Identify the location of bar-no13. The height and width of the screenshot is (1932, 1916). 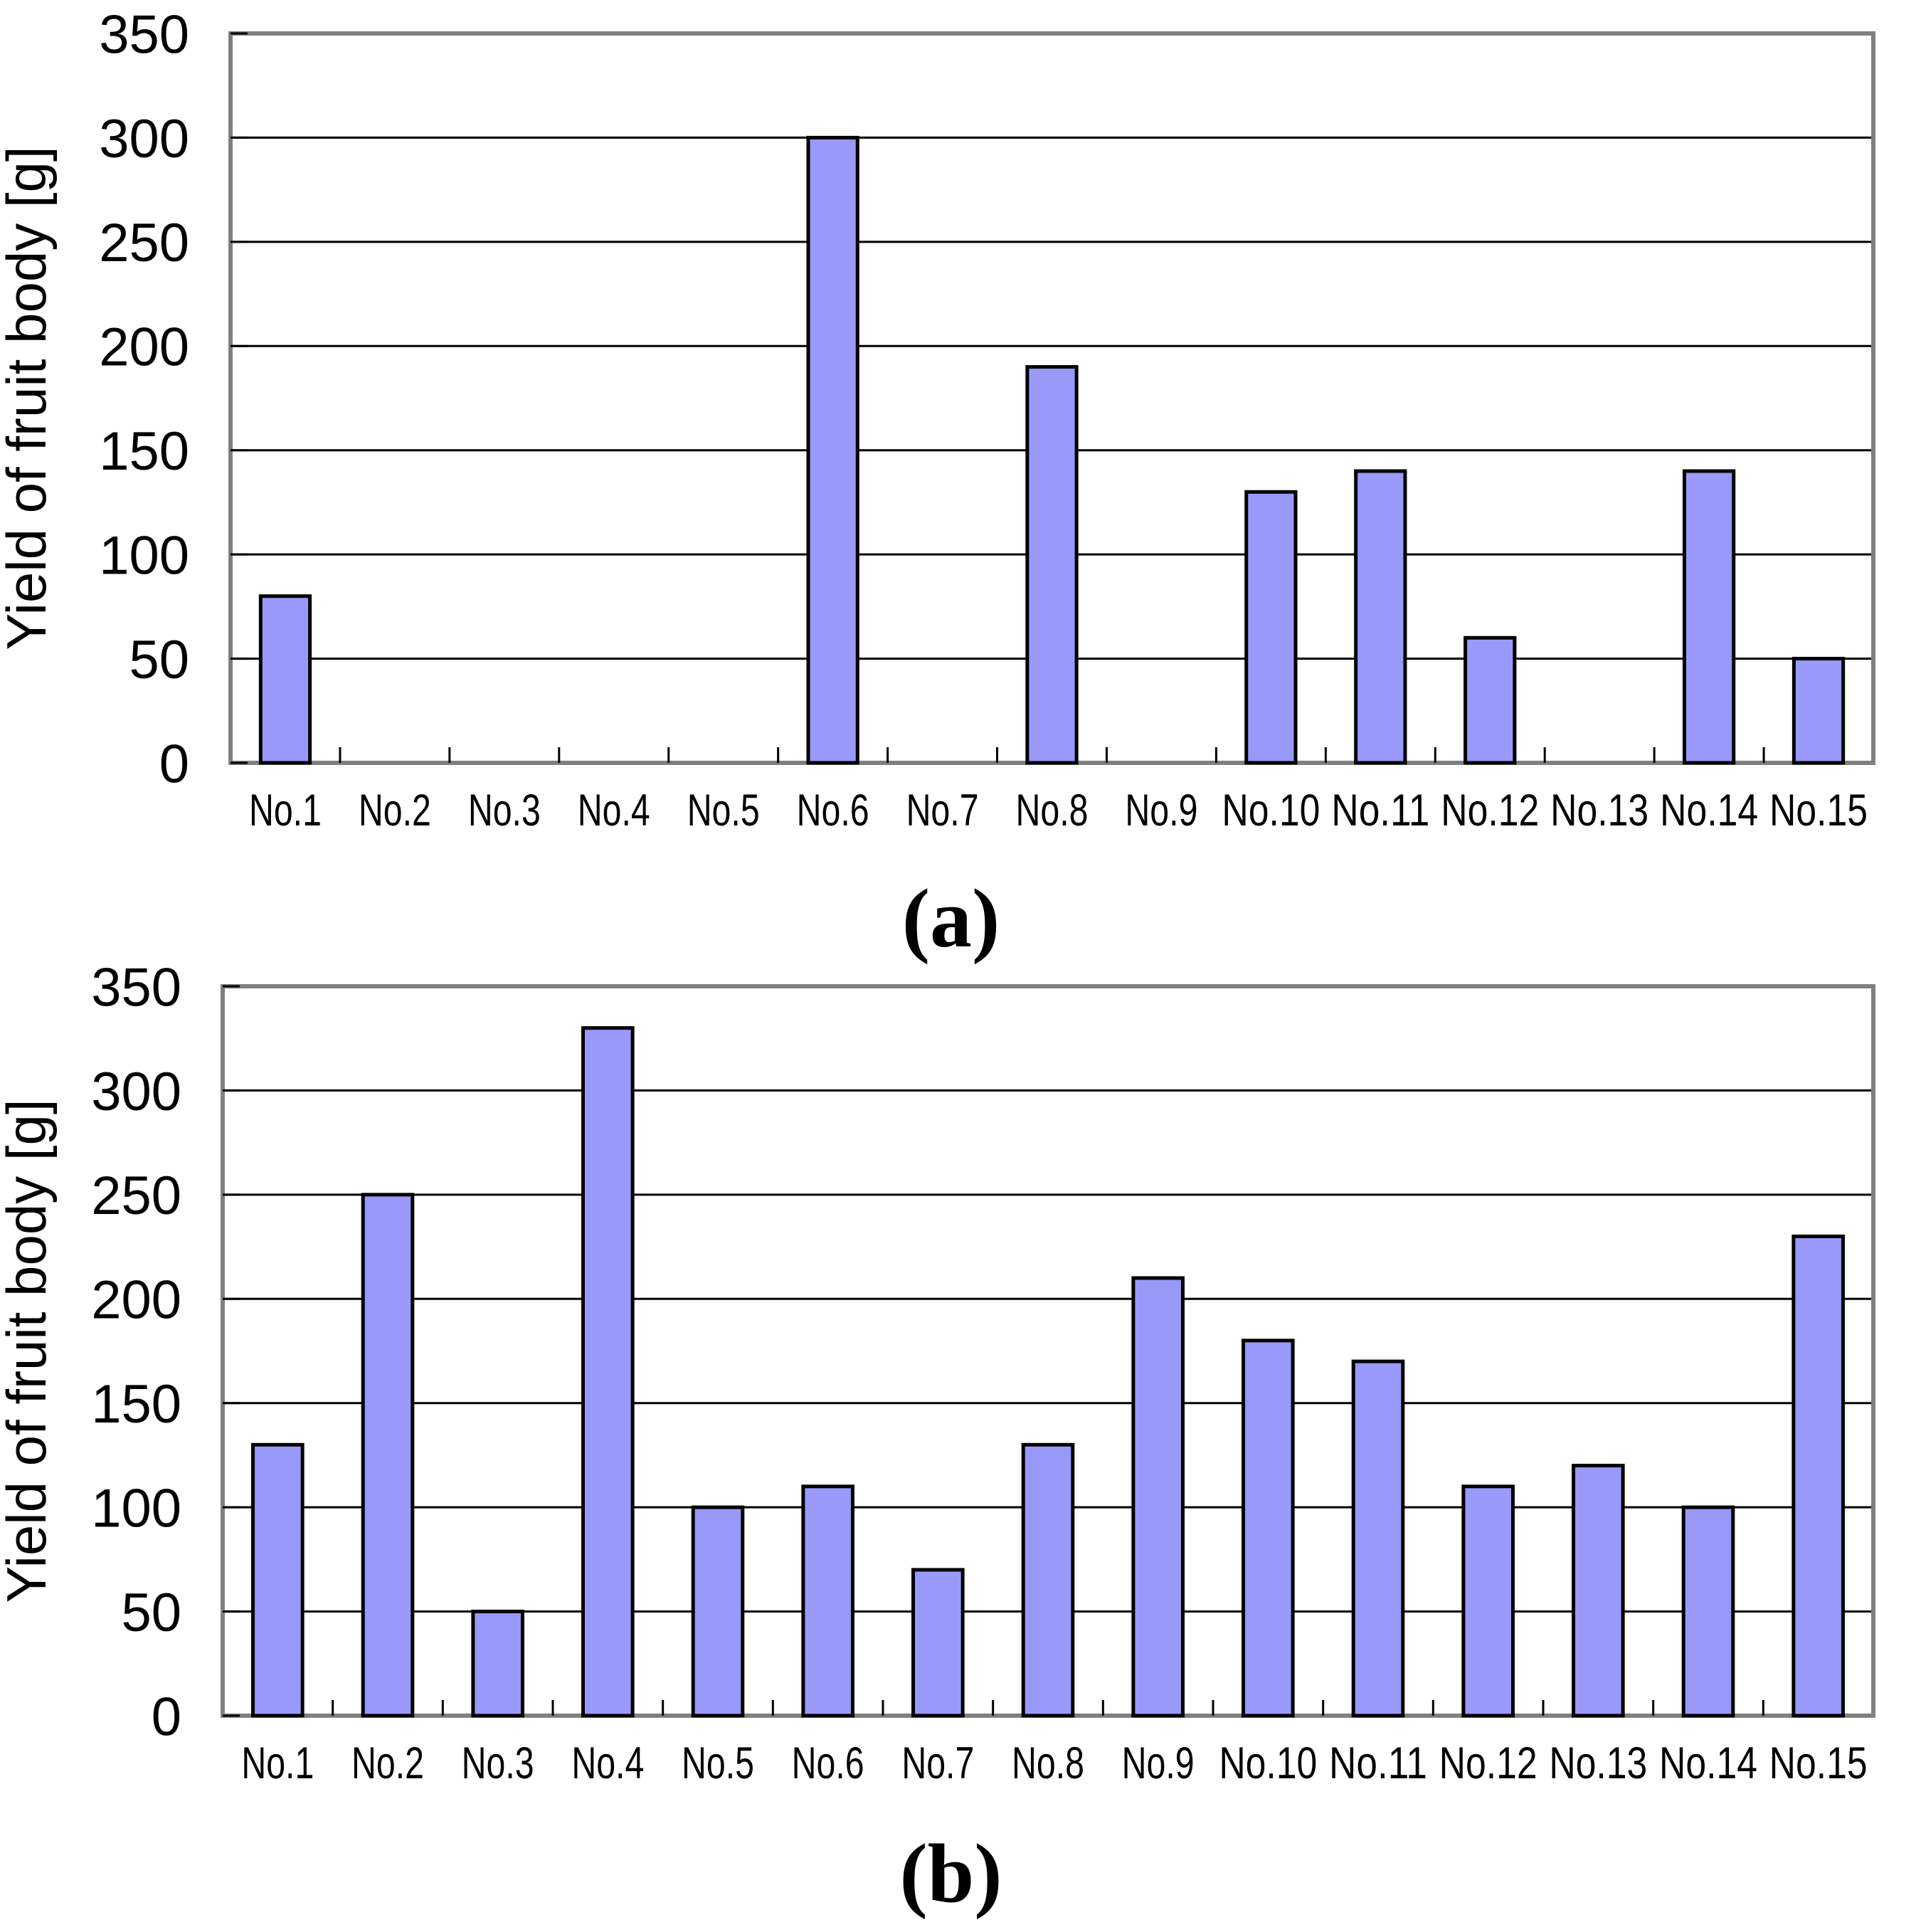
(1599, 1591).